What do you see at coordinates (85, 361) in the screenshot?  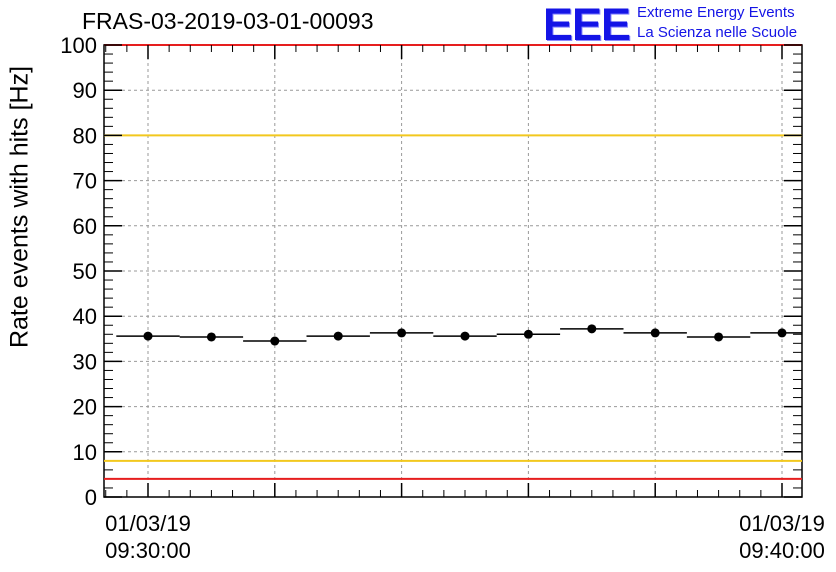 I see `y-tick-label: 30` at bounding box center [85, 361].